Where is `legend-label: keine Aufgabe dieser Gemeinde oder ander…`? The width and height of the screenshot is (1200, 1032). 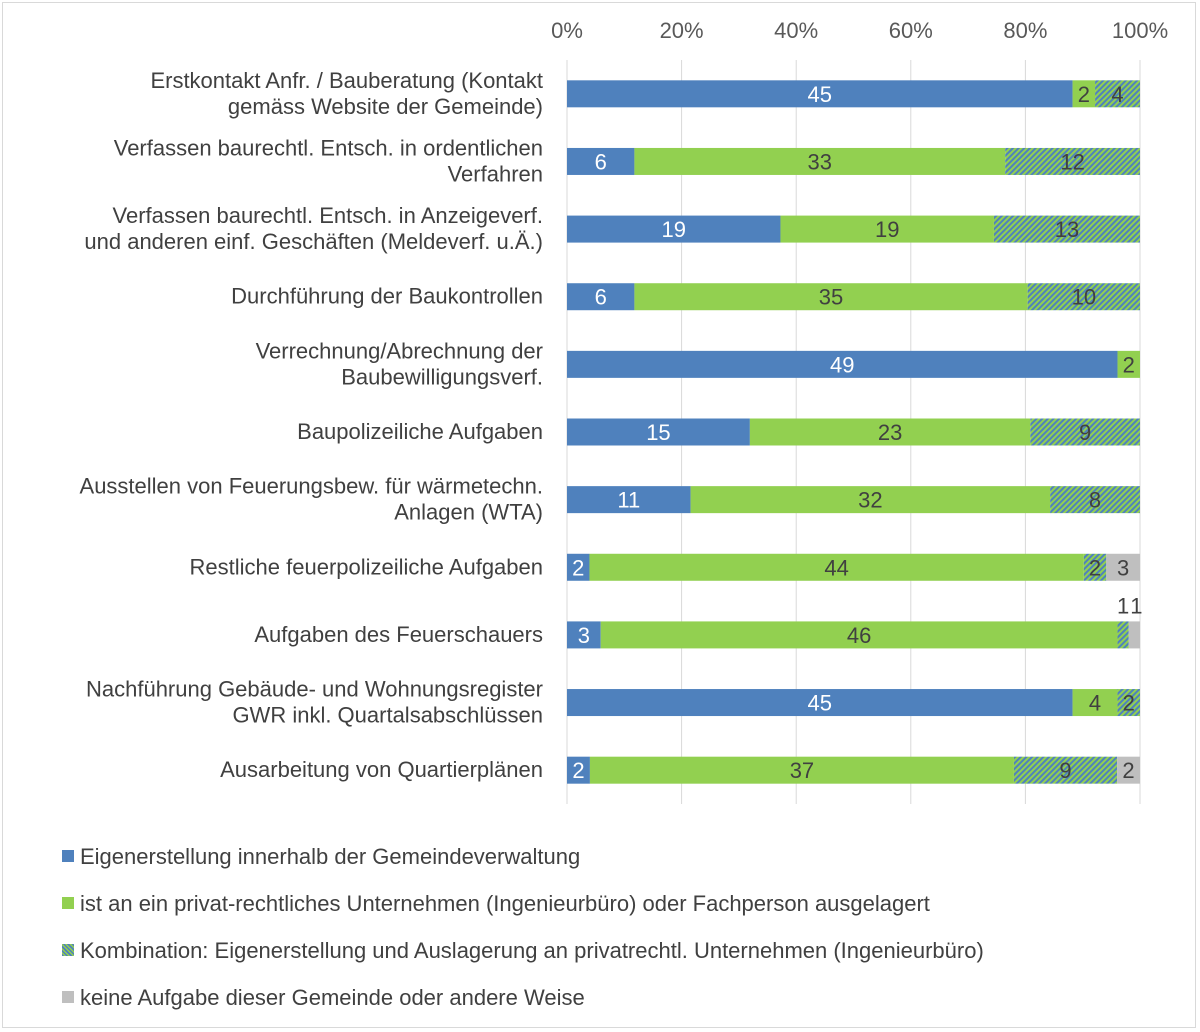 legend-label: keine Aufgabe dieser Gemeinde oder ander… is located at coordinates (332, 997).